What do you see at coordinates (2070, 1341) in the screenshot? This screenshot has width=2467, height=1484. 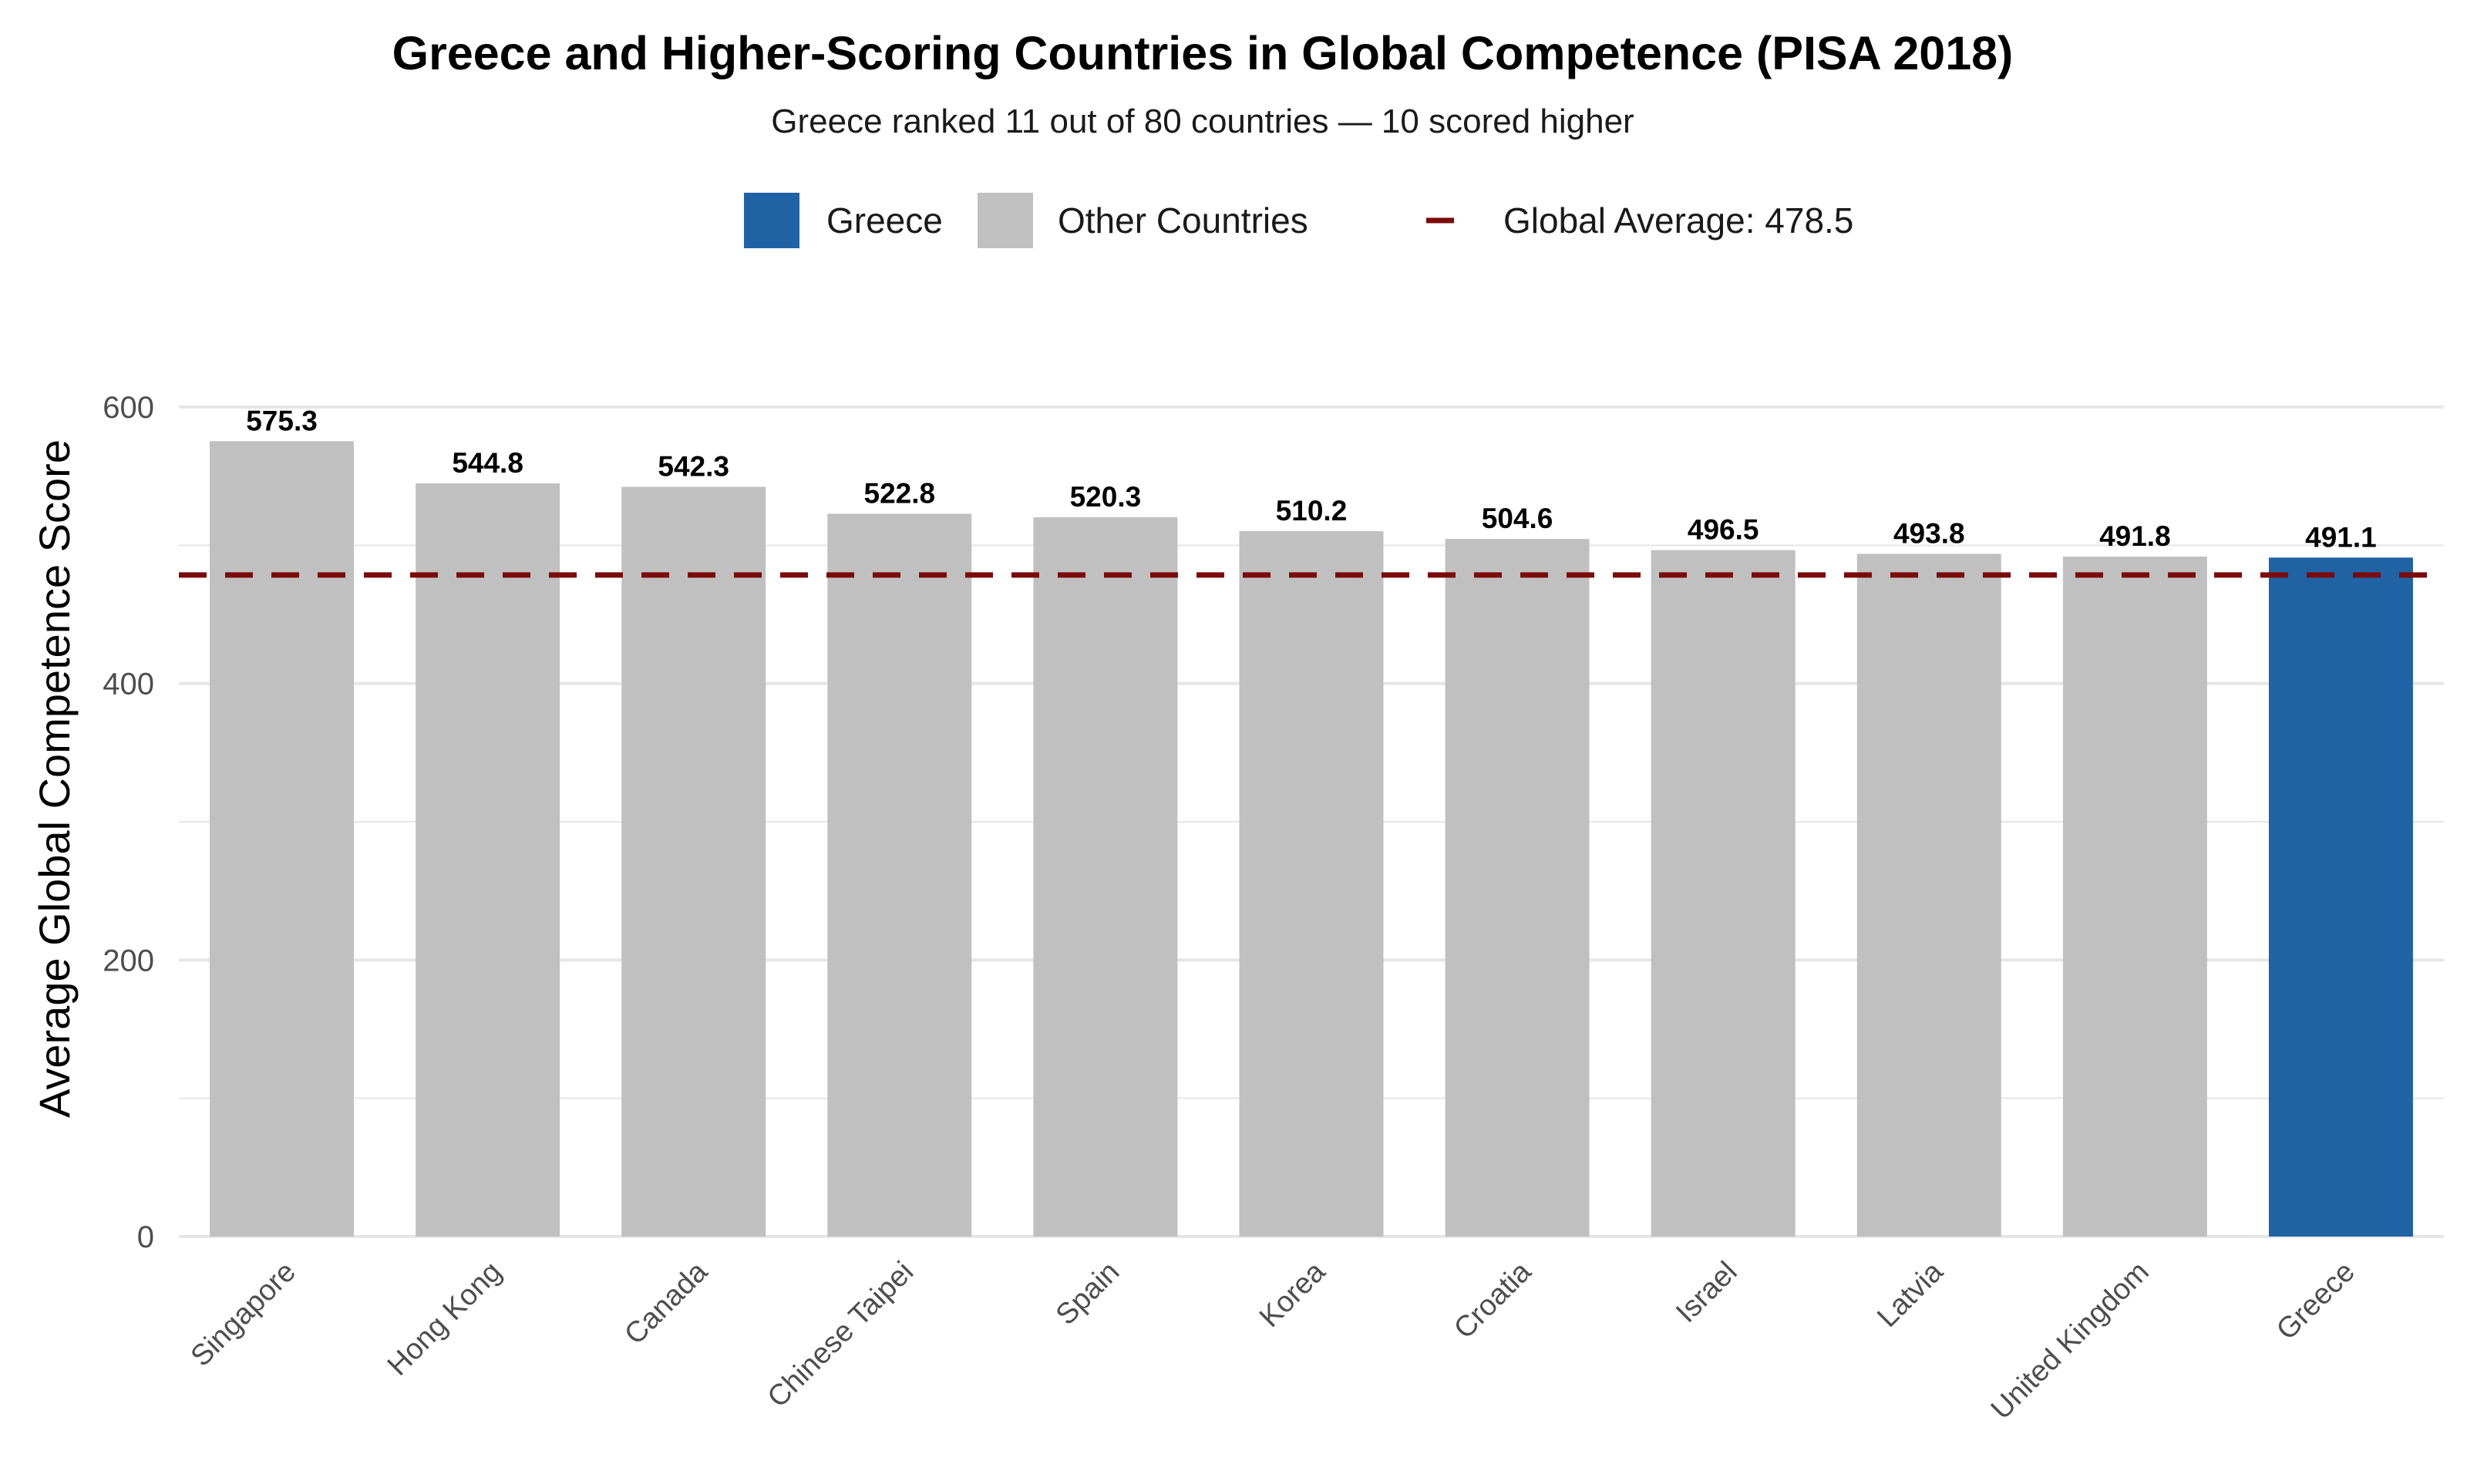 I see `x-tick-label-united-kingdom: United Kingdom` at bounding box center [2070, 1341].